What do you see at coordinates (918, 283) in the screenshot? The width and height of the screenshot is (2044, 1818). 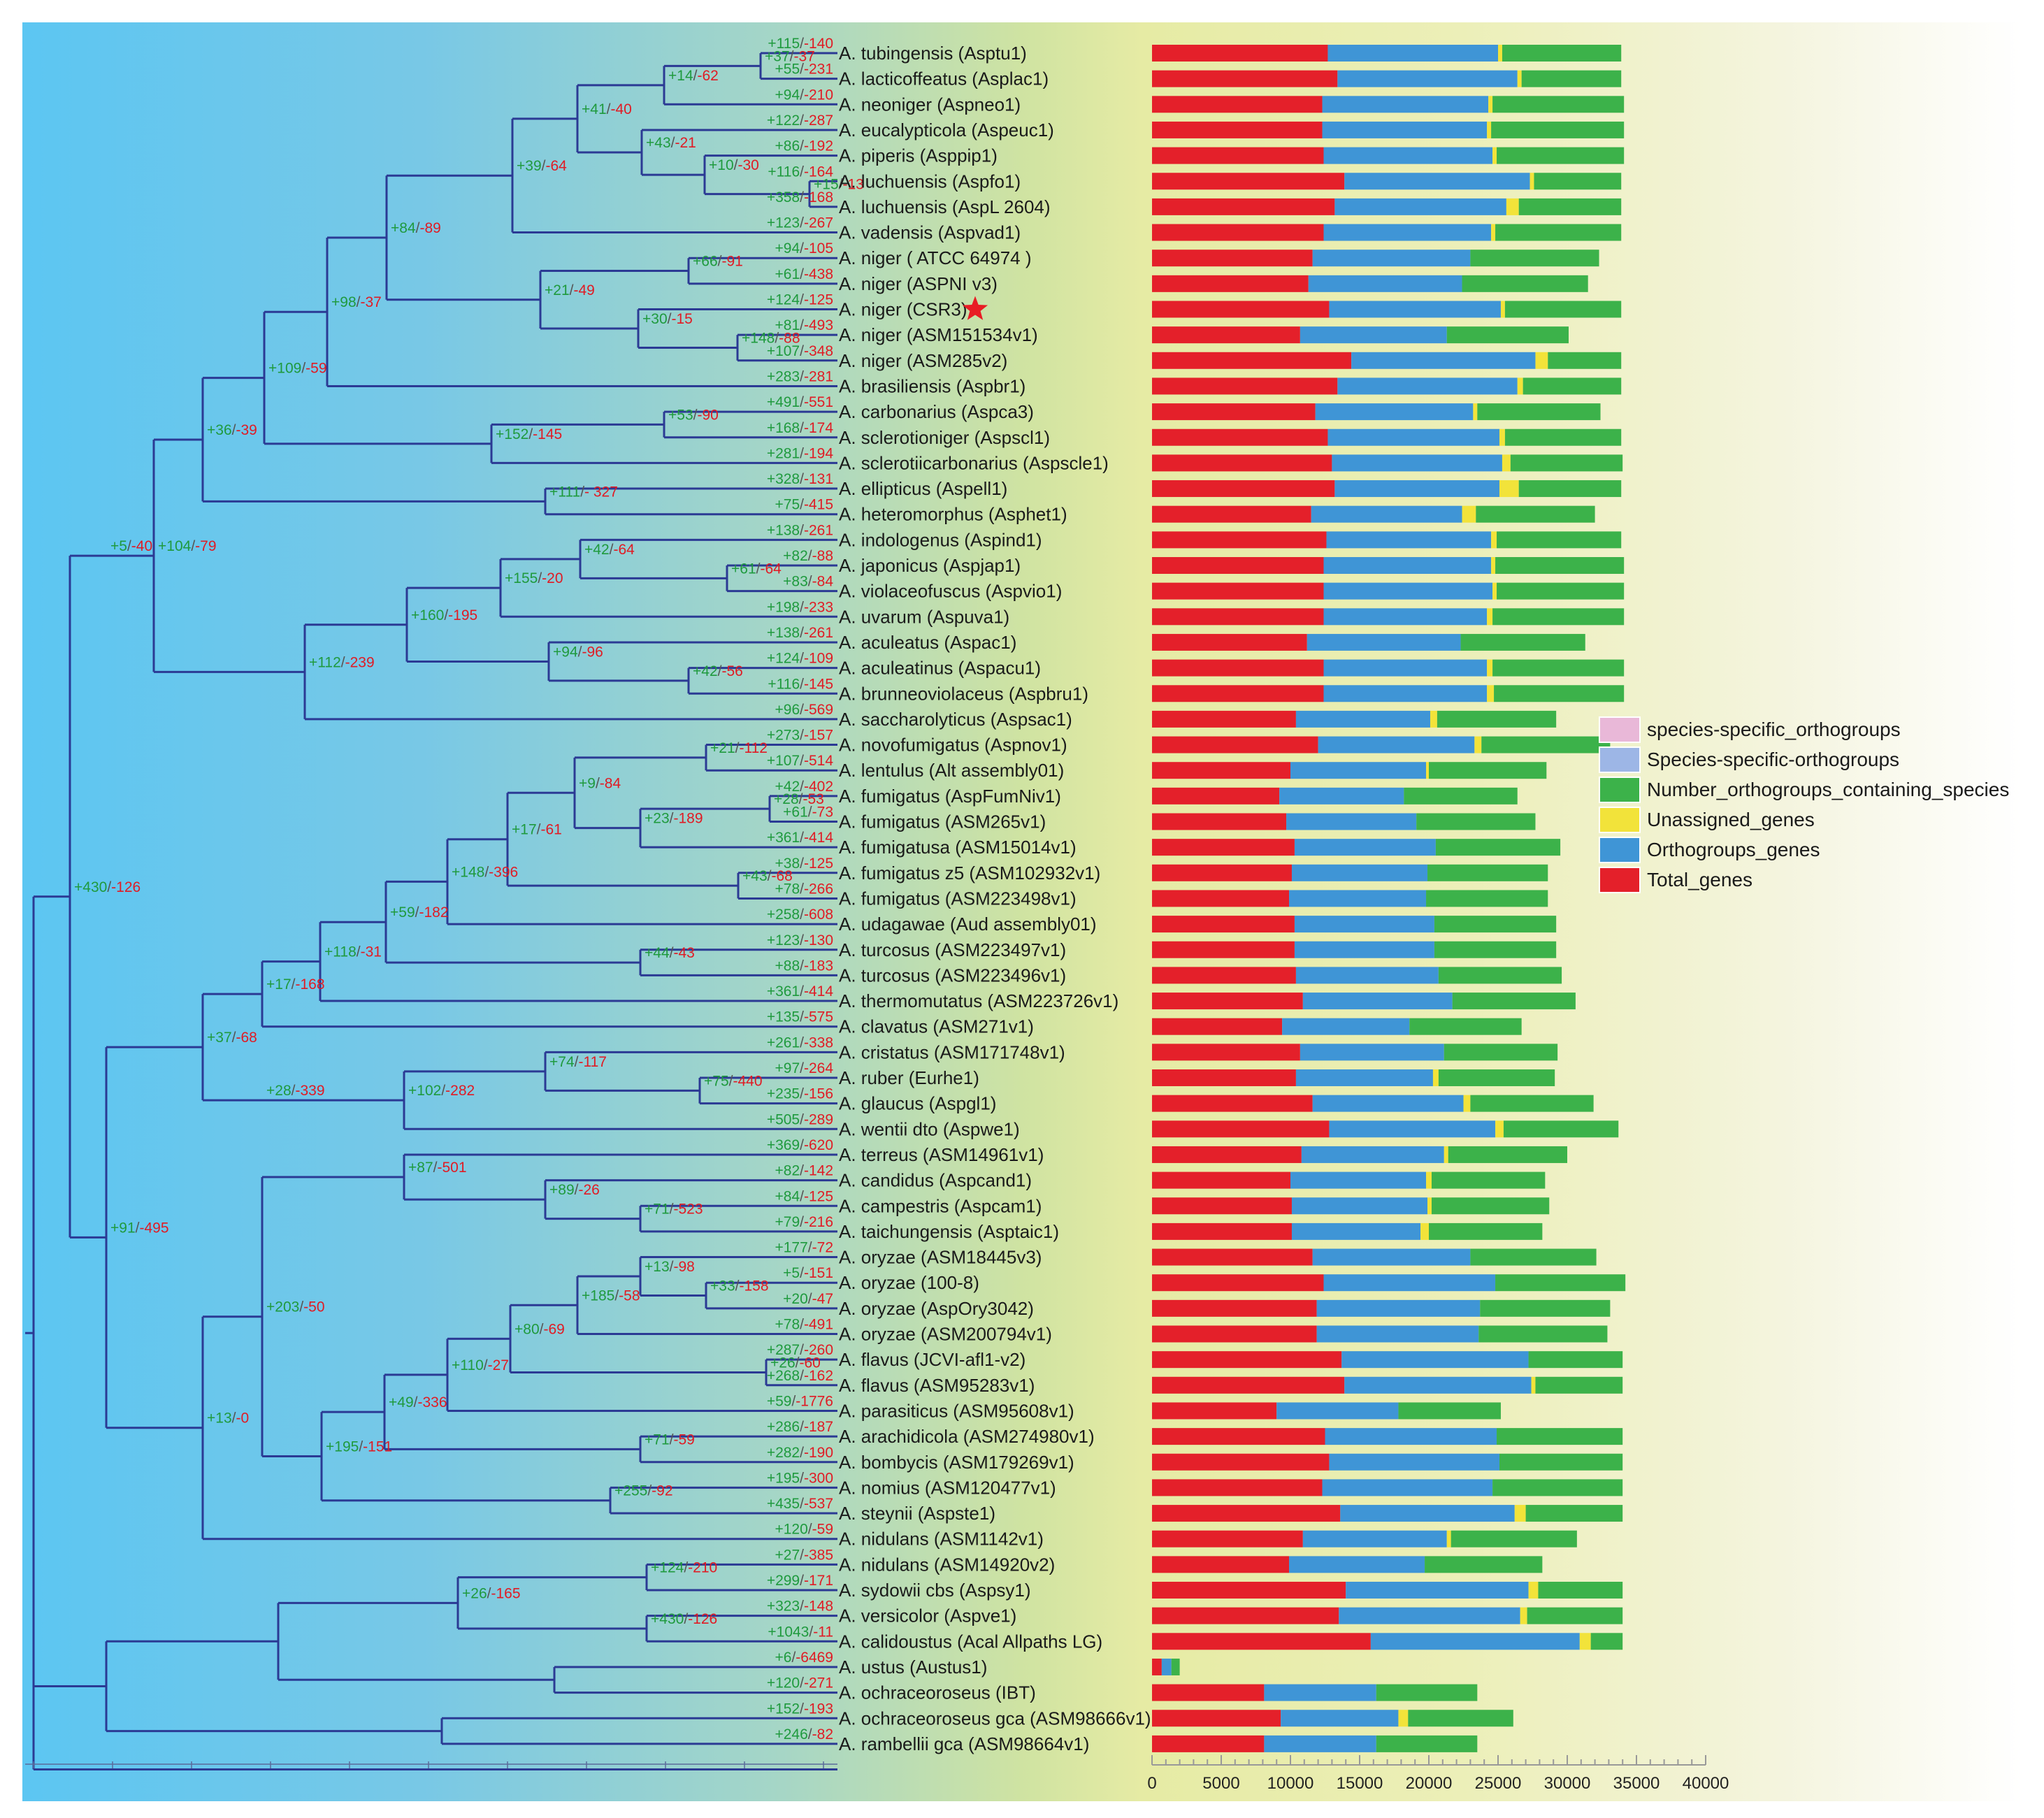 I see `taxon-label: A. niger (ASPNI v3)` at bounding box center [918, 283].